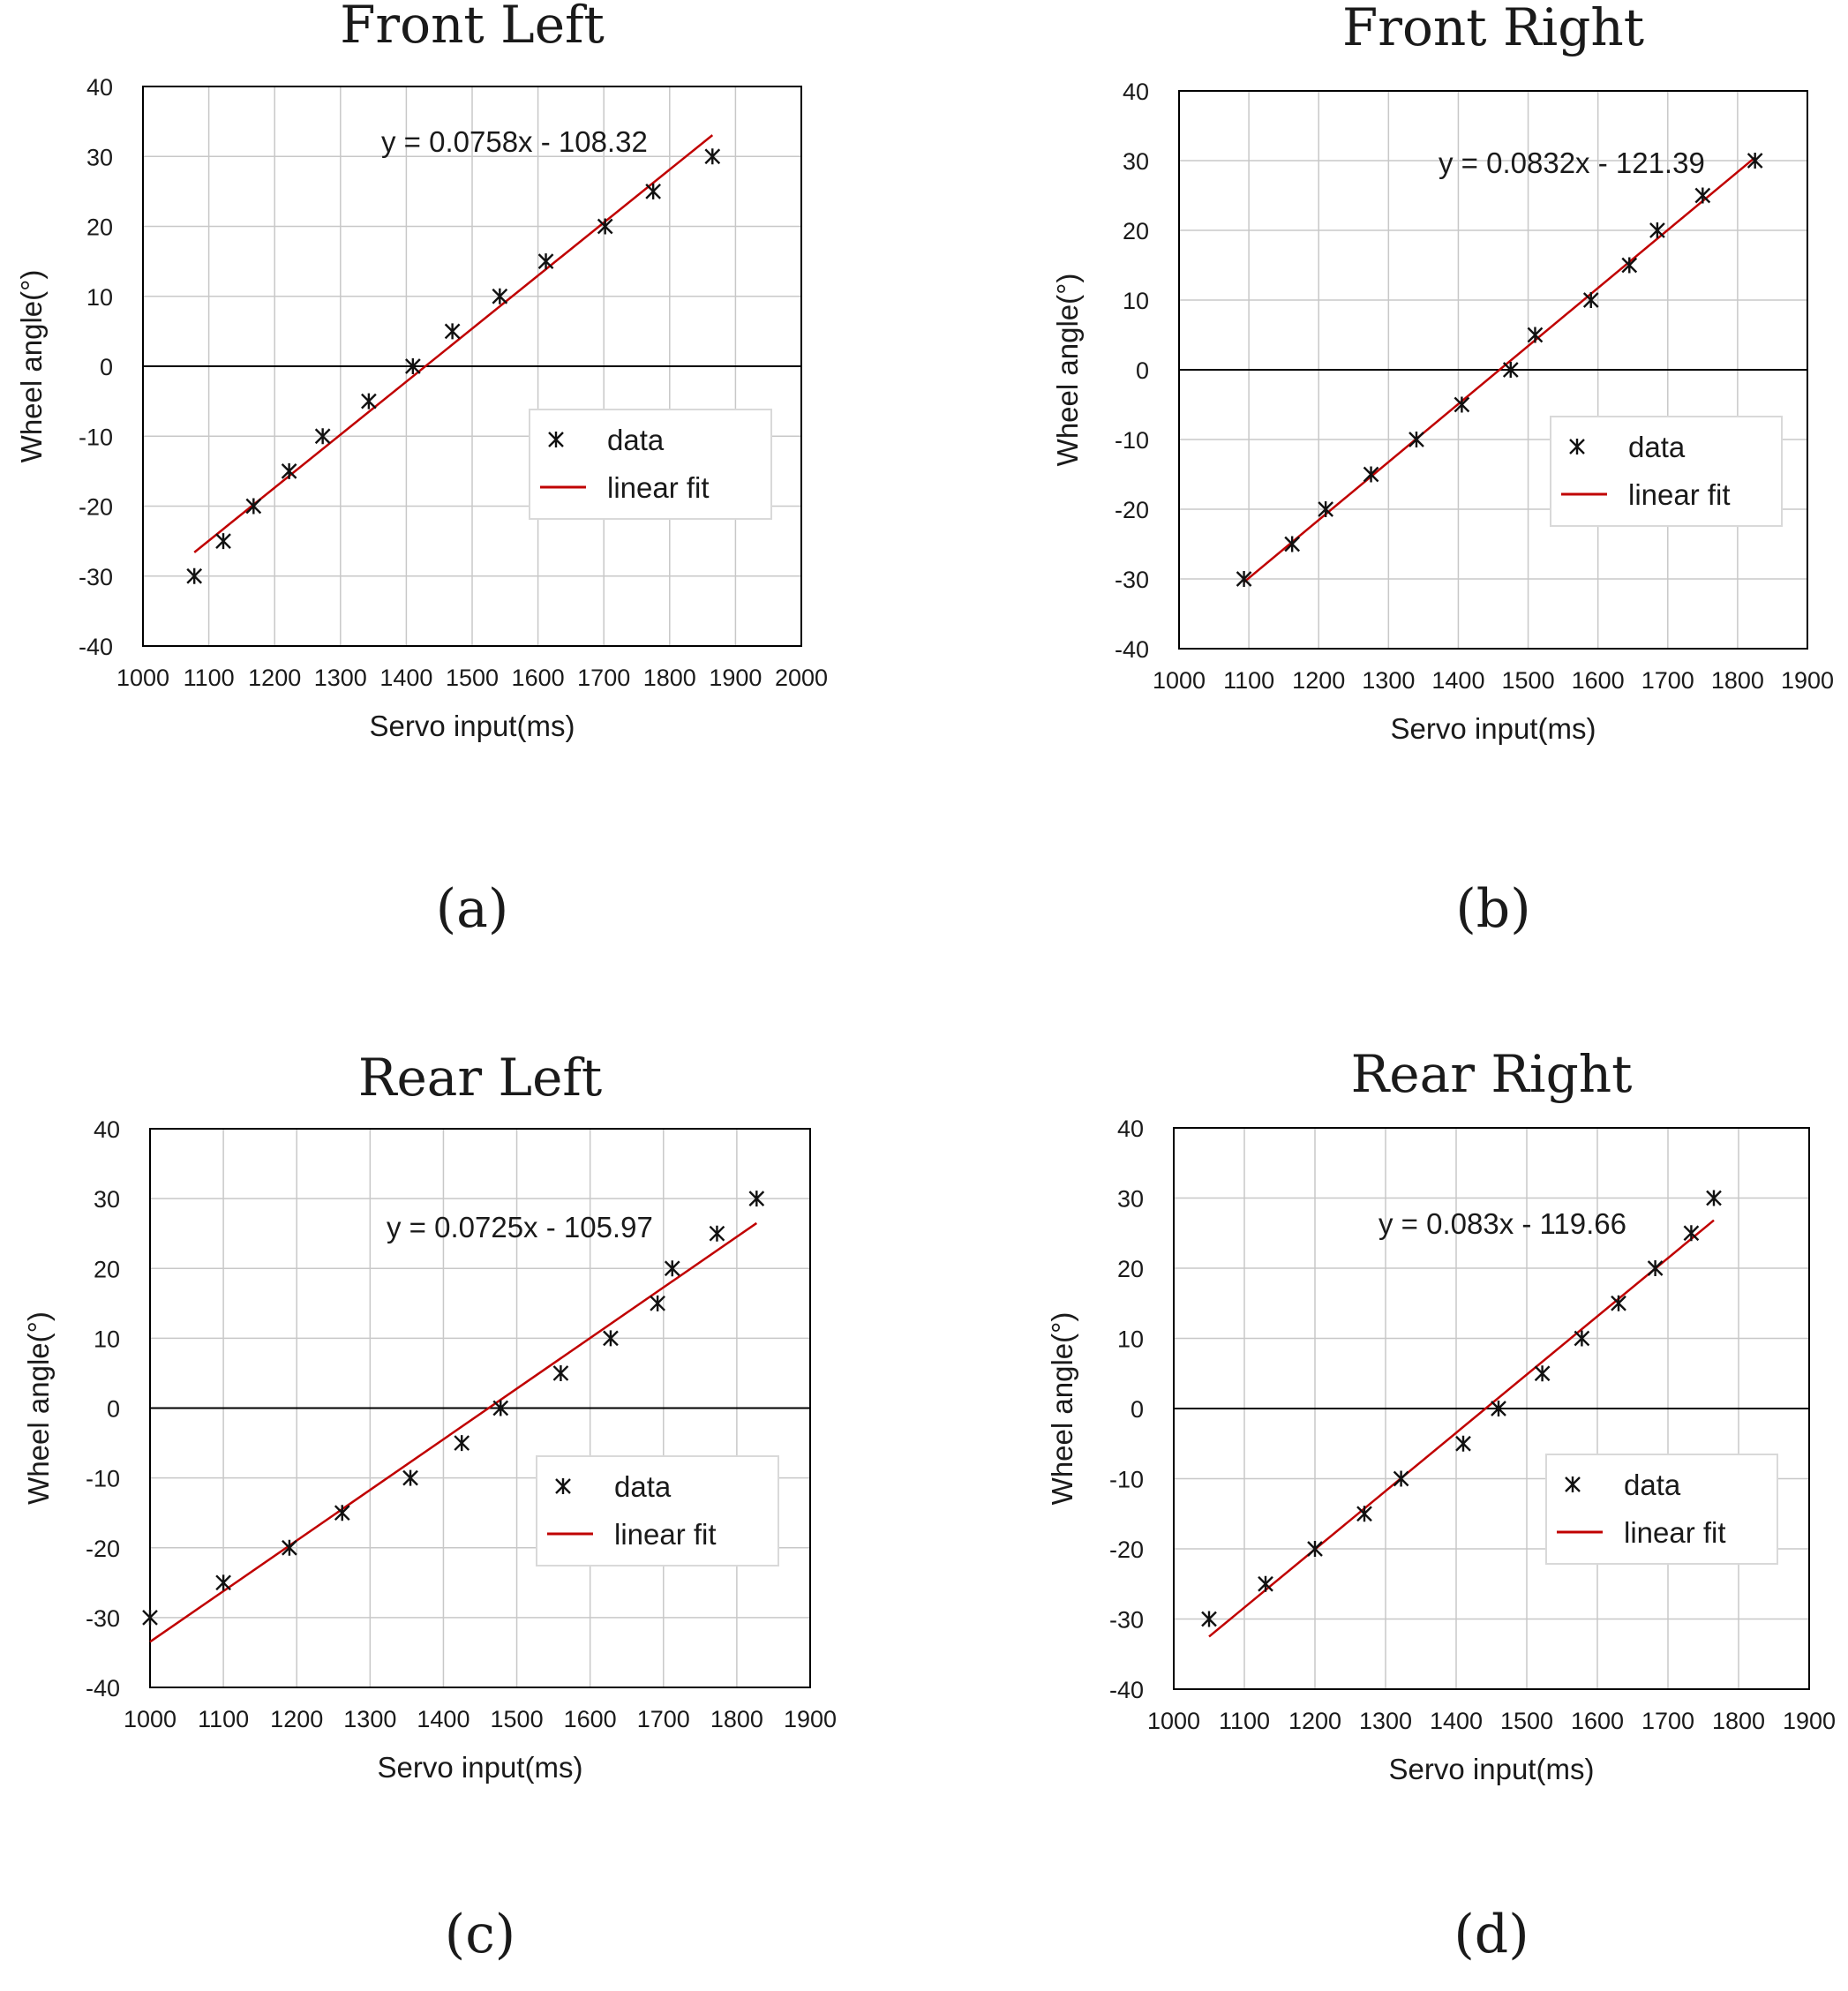 This screenshot has height=1991, width=1848. I want to click on panel-label: (c), so click(480, 1934).